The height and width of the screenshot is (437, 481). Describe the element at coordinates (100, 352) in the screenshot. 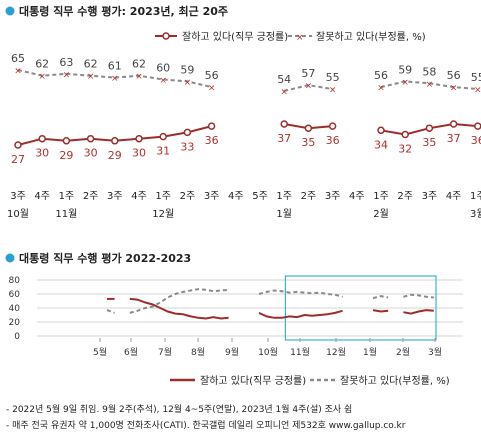

I see `x-month-label: 5월` at that location.